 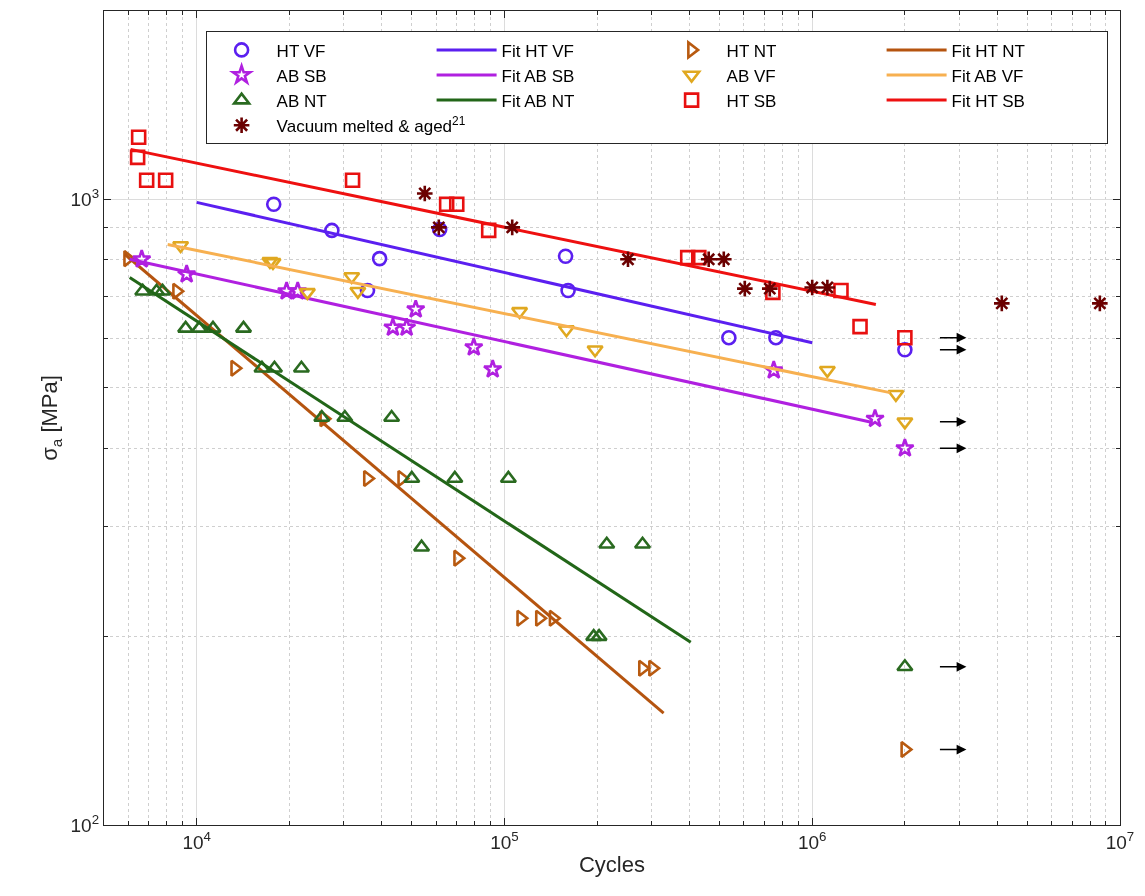 What do you see at coordinates (751, 101) in the screenshot?
I see `legend-label: HT SB` at bounding box center [751, 101].